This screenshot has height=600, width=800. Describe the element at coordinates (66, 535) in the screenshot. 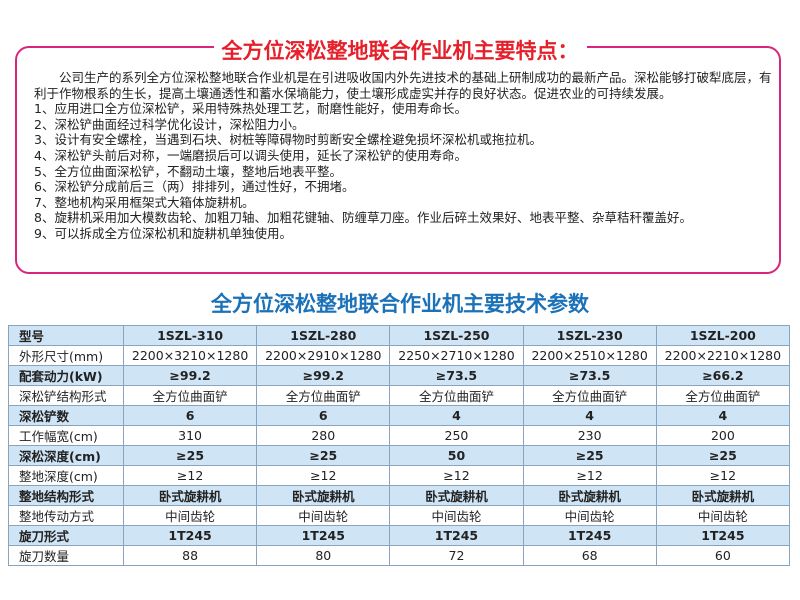

I see `row-label: 旋刀形式` at that location.